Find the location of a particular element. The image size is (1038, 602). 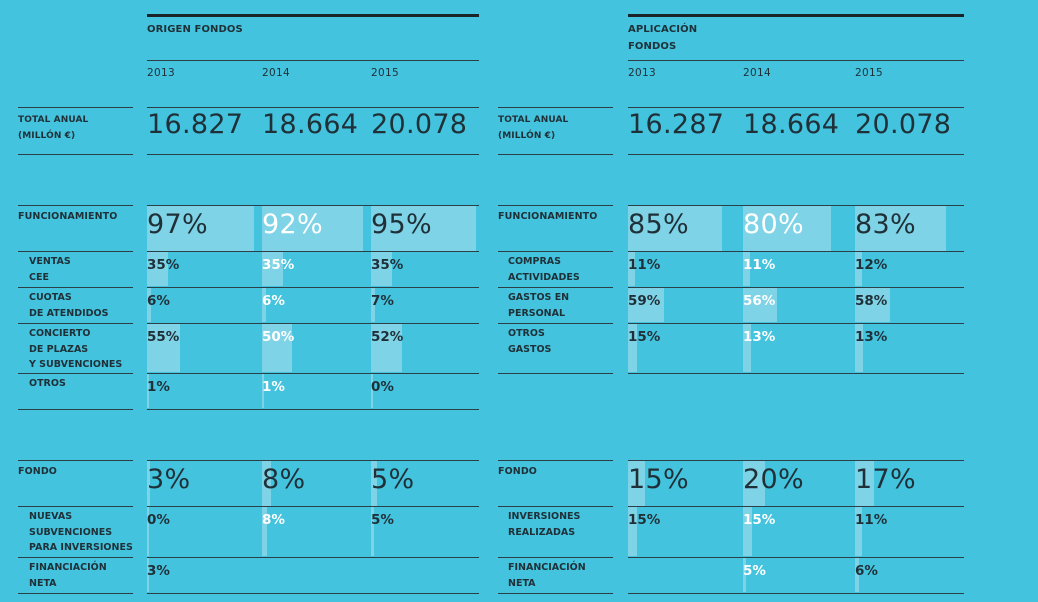

aplicacion-group-label: FUNCIONAMIENTO is located at coordinates (548, 216).